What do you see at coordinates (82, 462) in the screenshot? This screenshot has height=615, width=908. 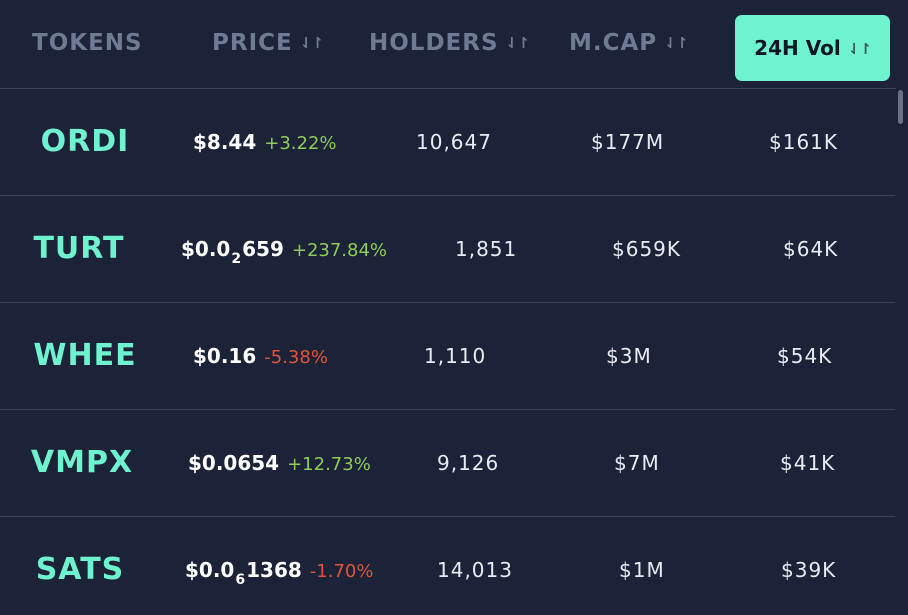 I see `token-name: VMPX` at bounding box center [82, 462].